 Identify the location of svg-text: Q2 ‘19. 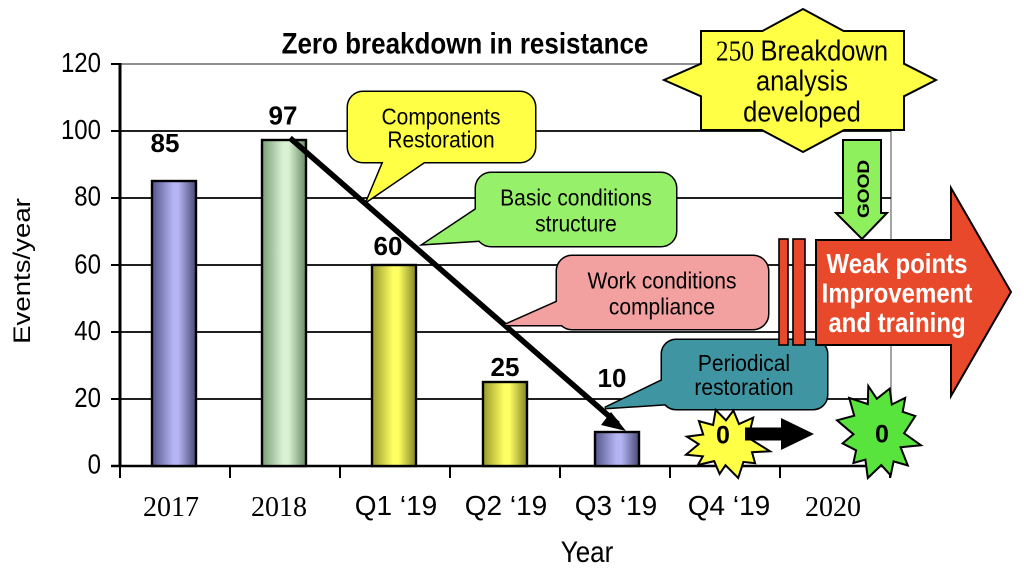
(506, 505).